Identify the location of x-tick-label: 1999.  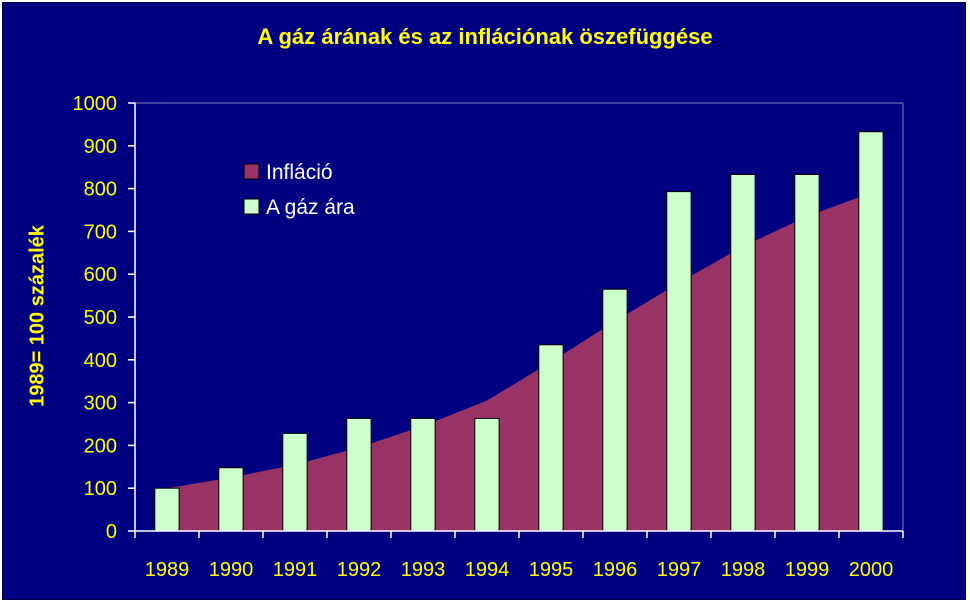
(807, 570).